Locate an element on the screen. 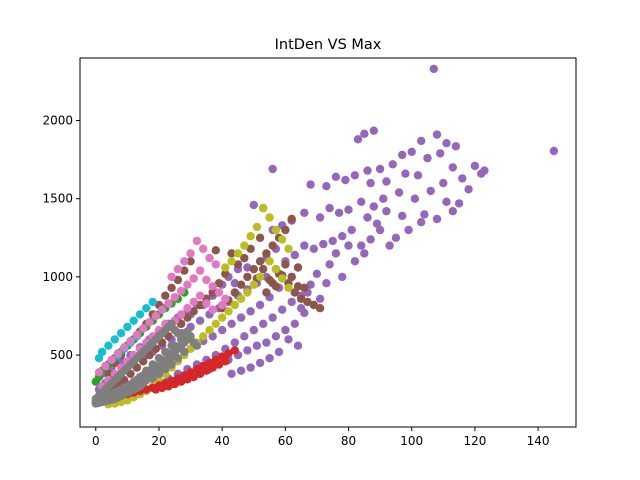  y-tick-label: 1000 is located at coordinates (57, 277).